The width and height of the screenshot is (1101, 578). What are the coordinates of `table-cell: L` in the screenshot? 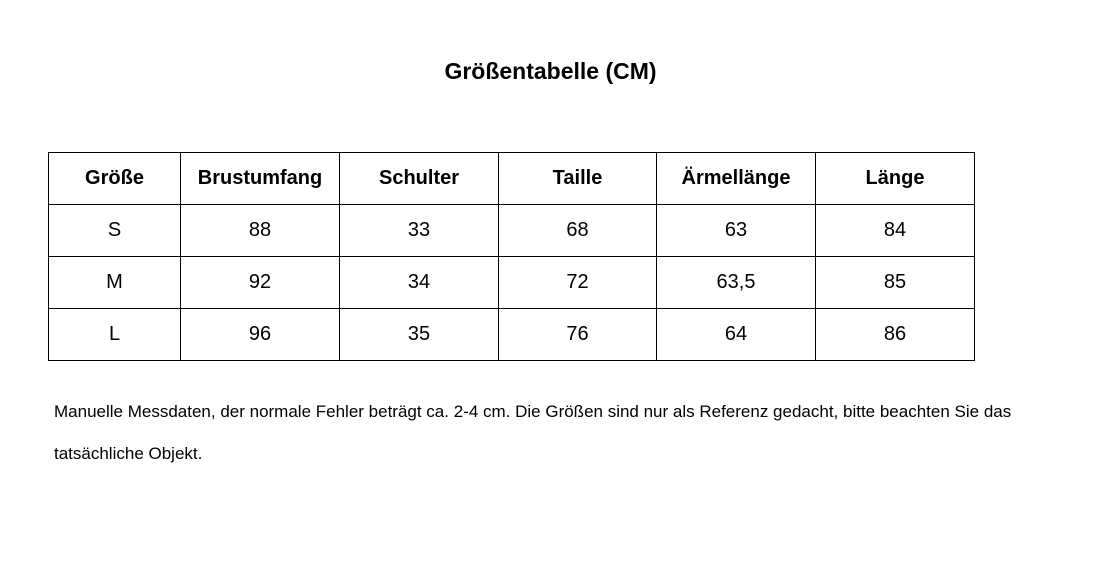 It's located at (114, 334).